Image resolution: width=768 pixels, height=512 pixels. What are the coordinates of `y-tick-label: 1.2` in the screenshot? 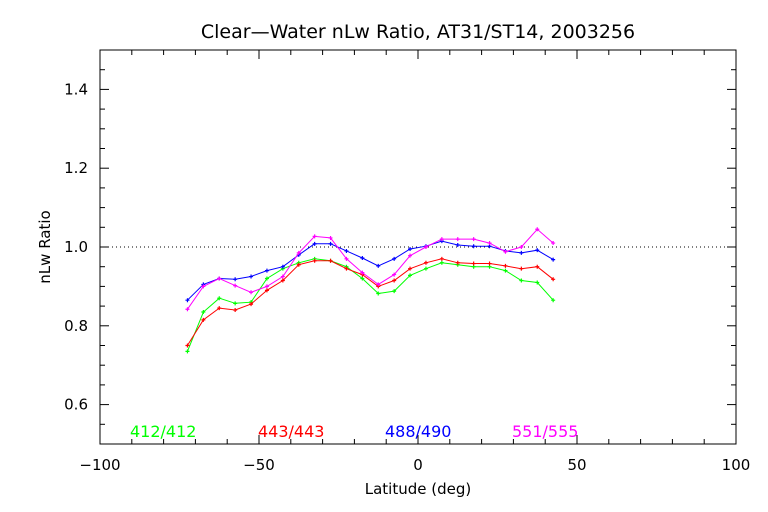 It's located at (76, 168).